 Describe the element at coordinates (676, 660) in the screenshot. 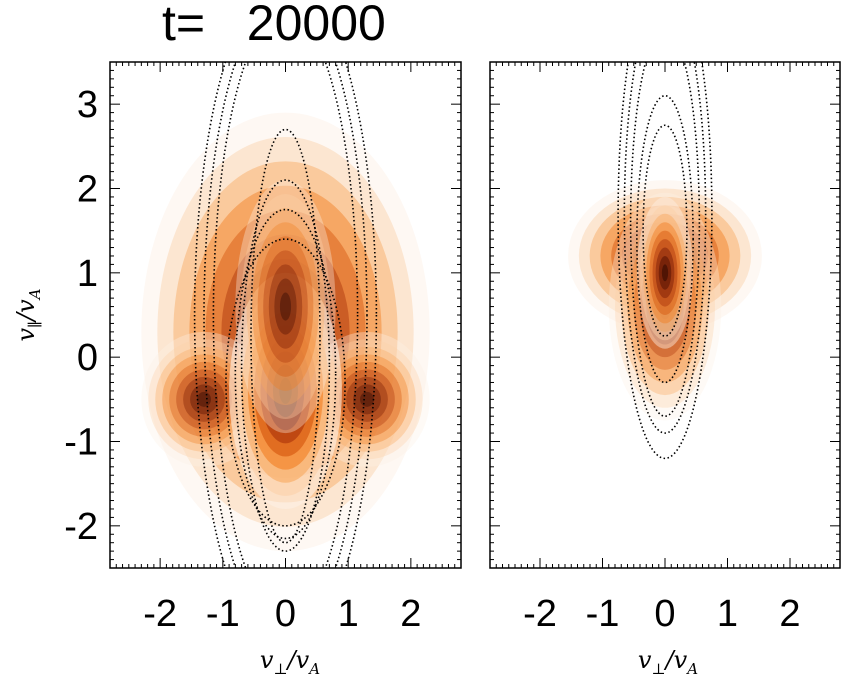

I see `x-axis-label-right-slash: /v` at that location.